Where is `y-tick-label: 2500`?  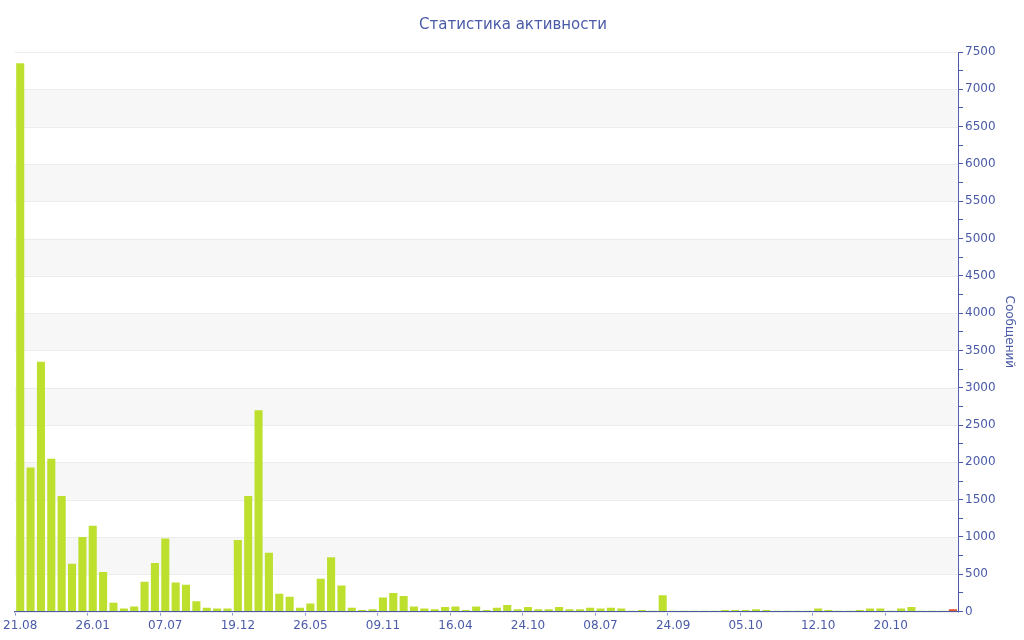
y-tick-label: 2500 is located at coordinates (980, 424).